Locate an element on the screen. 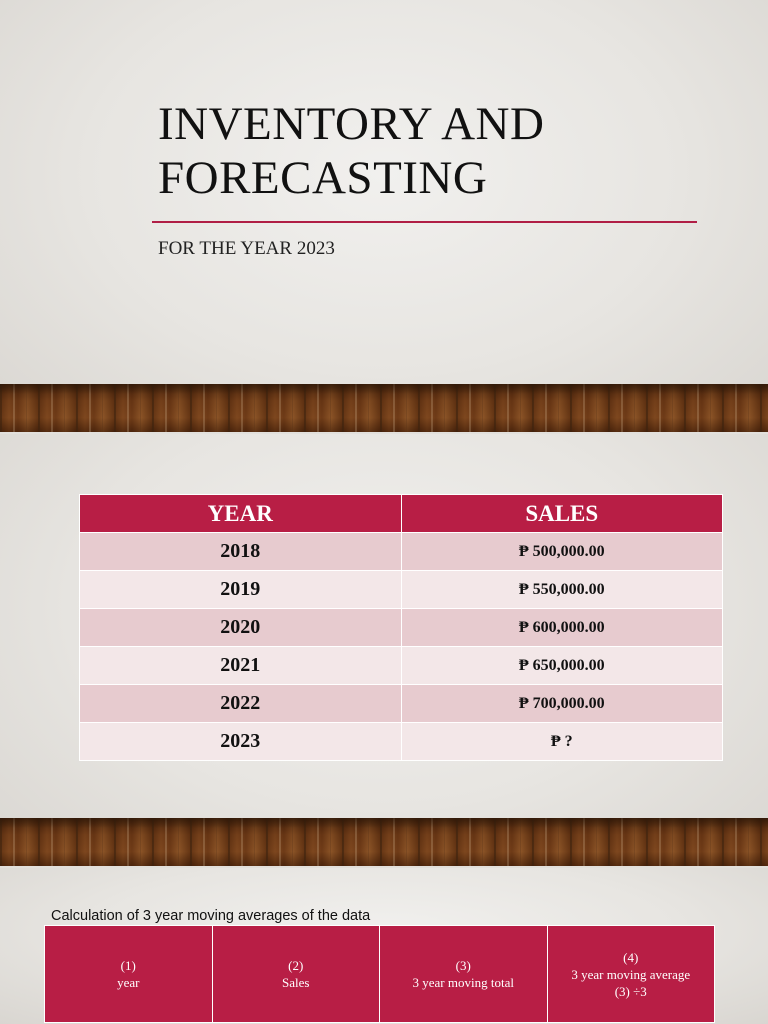 The height and width of the screenshot is (1024, 768). sales-cell: ₱ 500,000.00 is located at coordinates (561, 551).